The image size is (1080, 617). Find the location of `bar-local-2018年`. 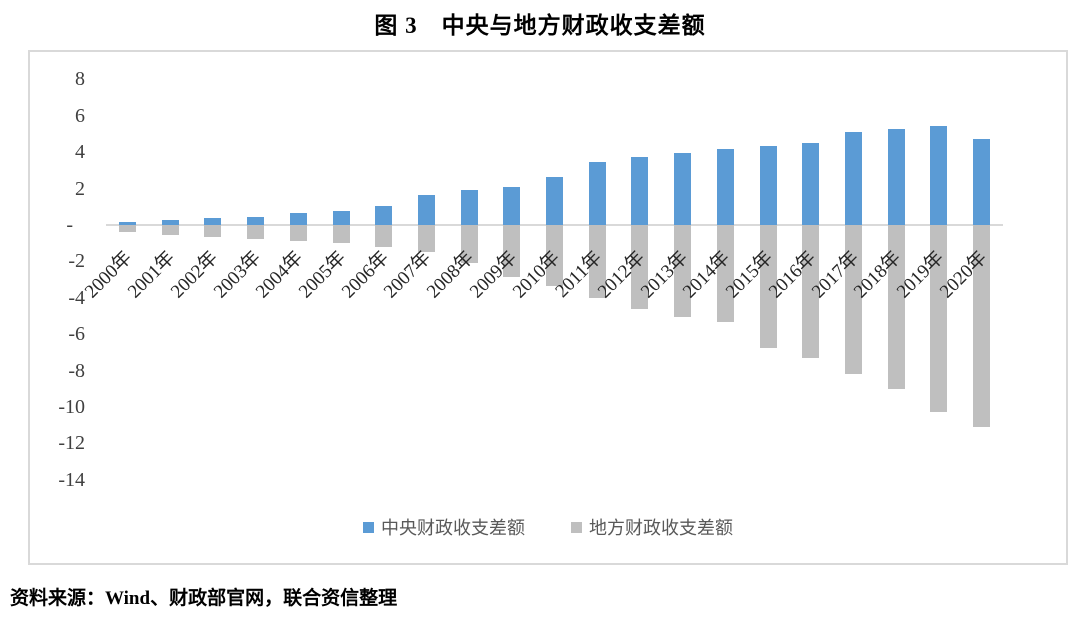

bar-local-2018年 is located at coordinates (896, 307).